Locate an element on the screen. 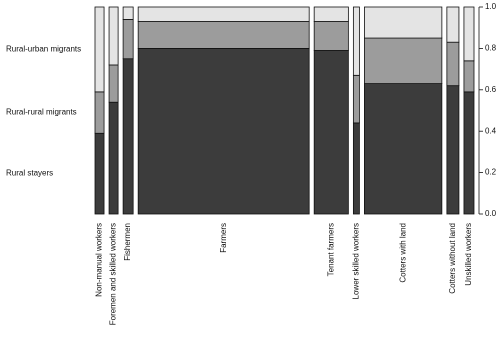 The height and width of the screenshot is (343, 500). y-tick-label: 0.6 is located at coordinates (491, 89).